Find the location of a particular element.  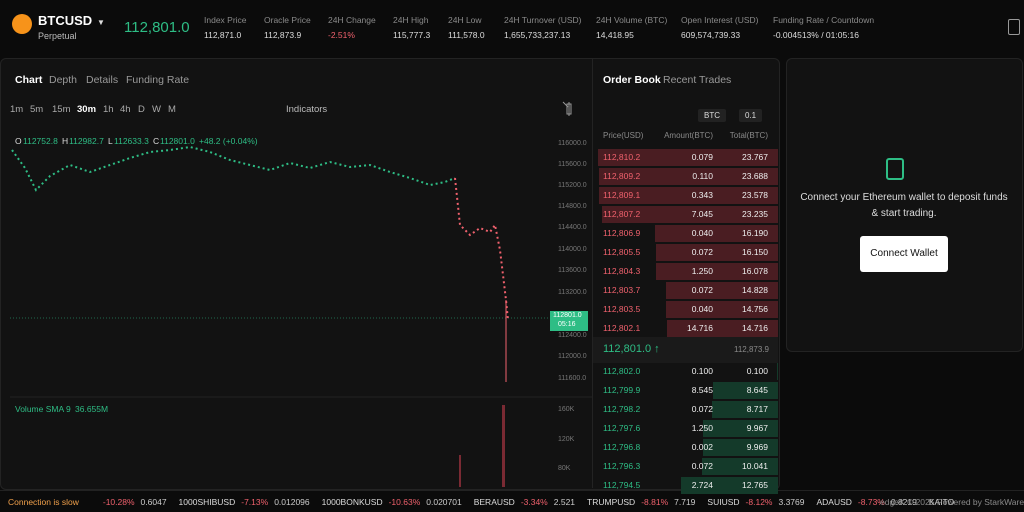

stat-label: Open Interest (USD) is located at coordinates (720, 20).